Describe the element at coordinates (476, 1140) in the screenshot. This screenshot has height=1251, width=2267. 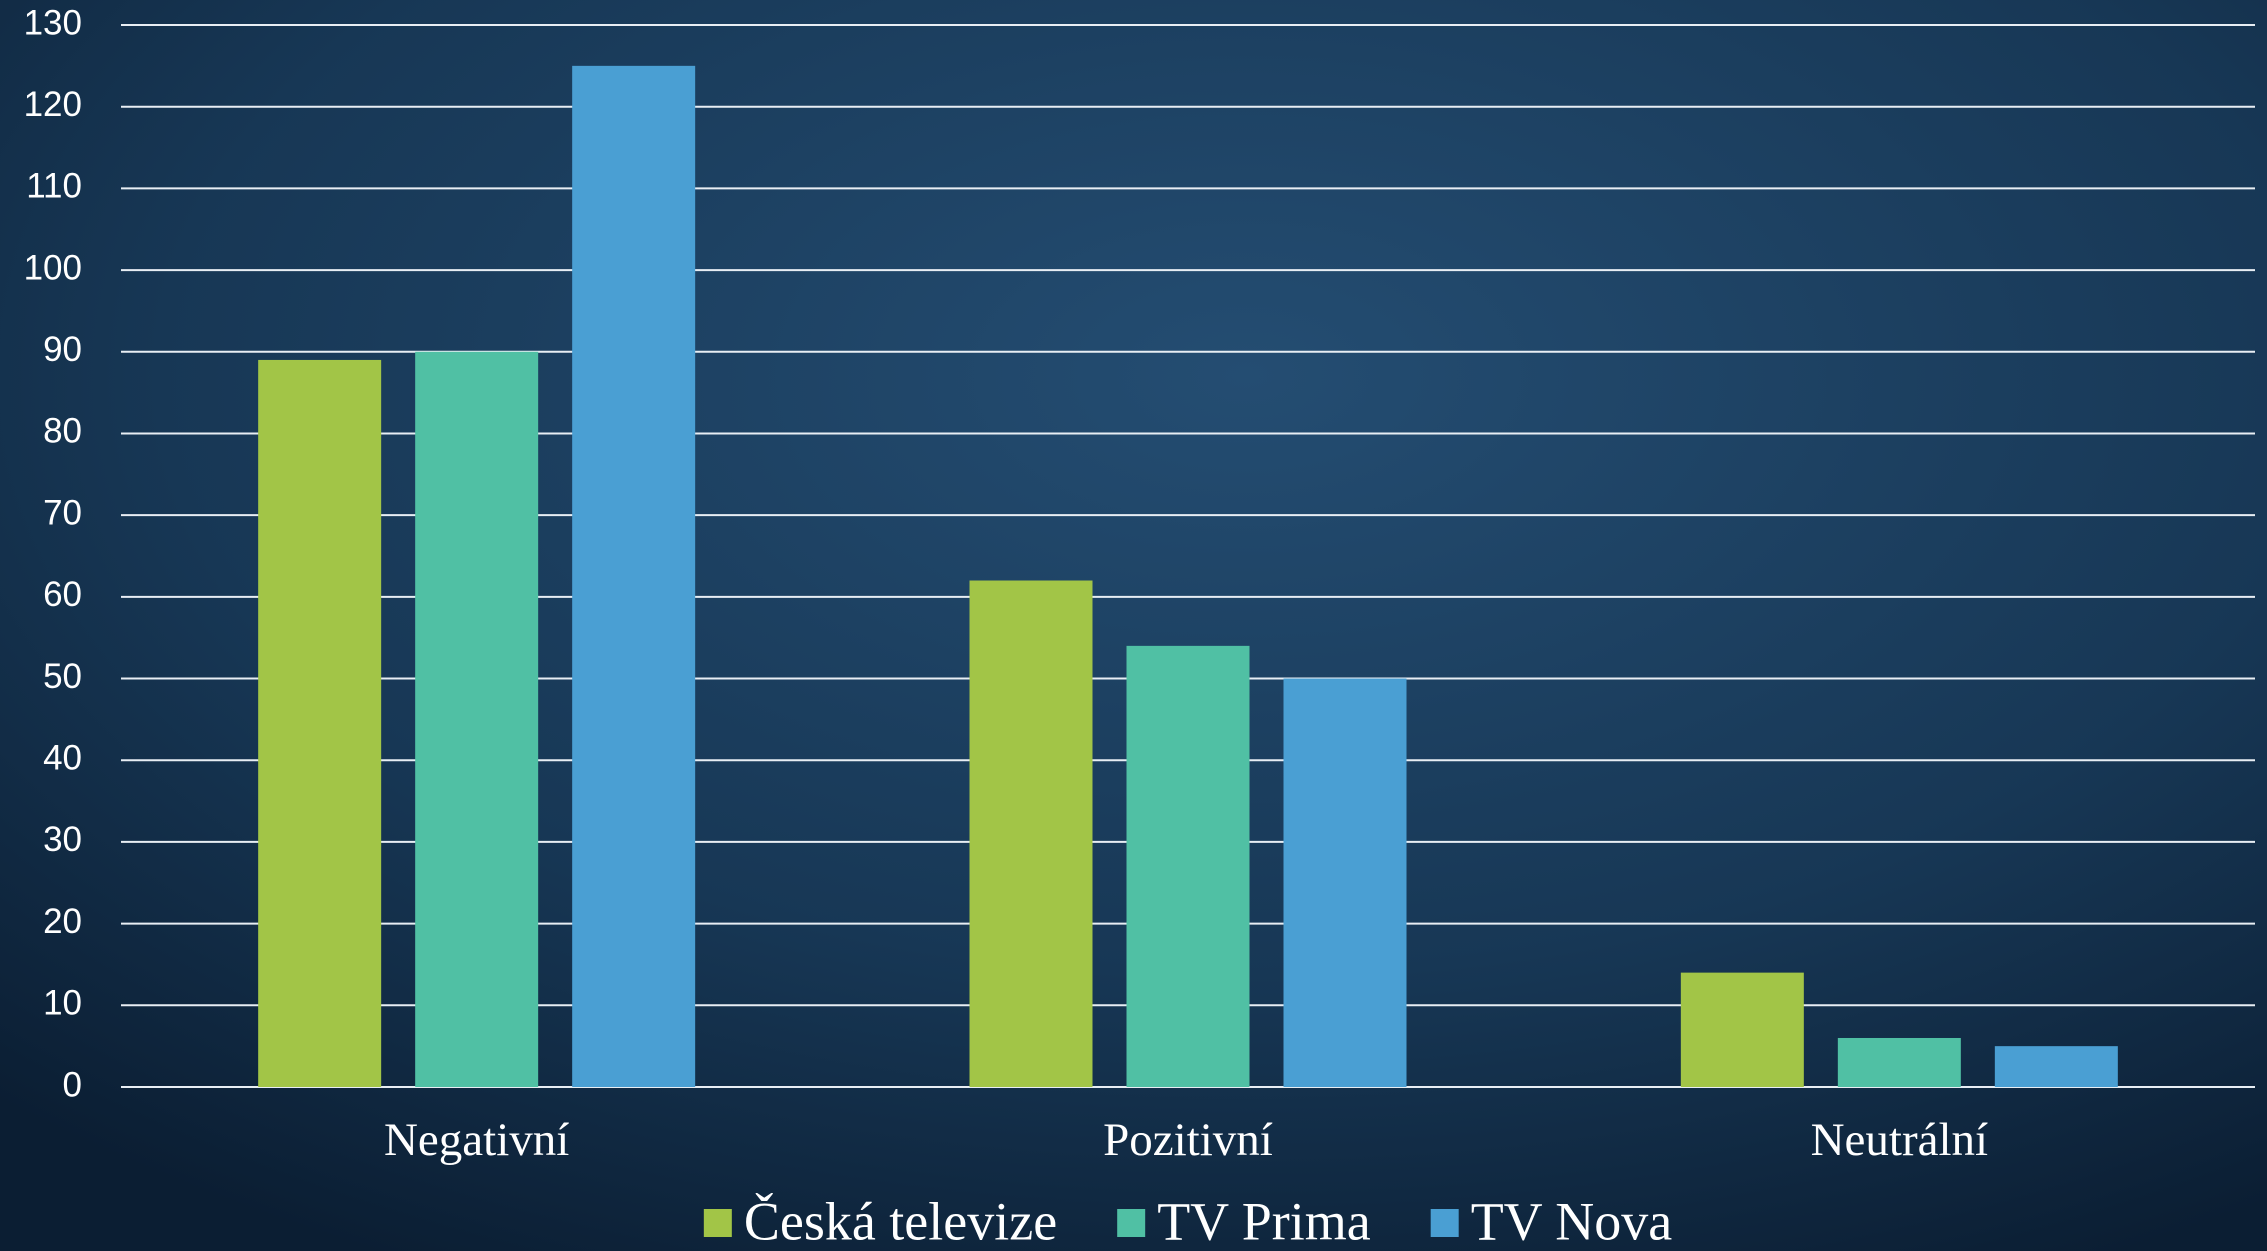
I see `x-tick-label: Negativní` at that location.